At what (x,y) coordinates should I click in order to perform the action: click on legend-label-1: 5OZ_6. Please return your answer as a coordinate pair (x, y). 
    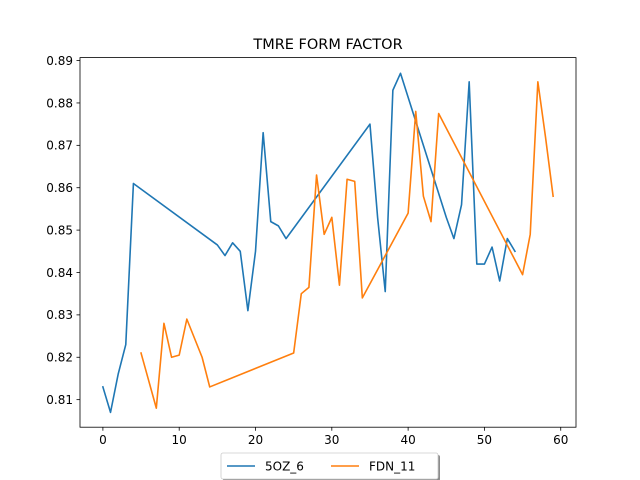
    Looking at the image, I should click on (284, 466).